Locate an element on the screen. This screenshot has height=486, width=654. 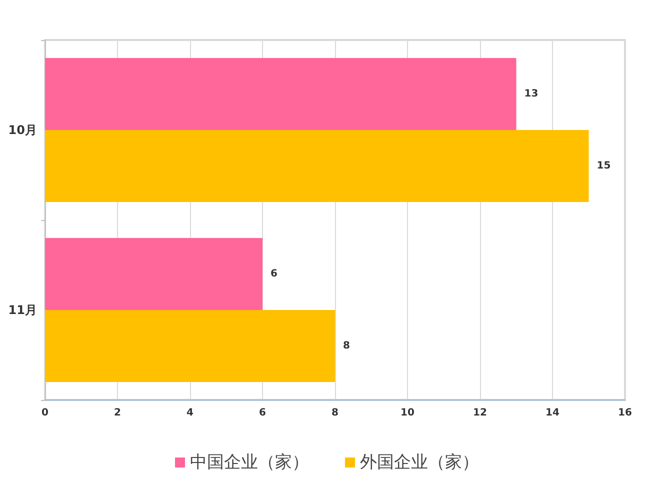
x-tick-label: 12 is located at coordinates (480, 413).